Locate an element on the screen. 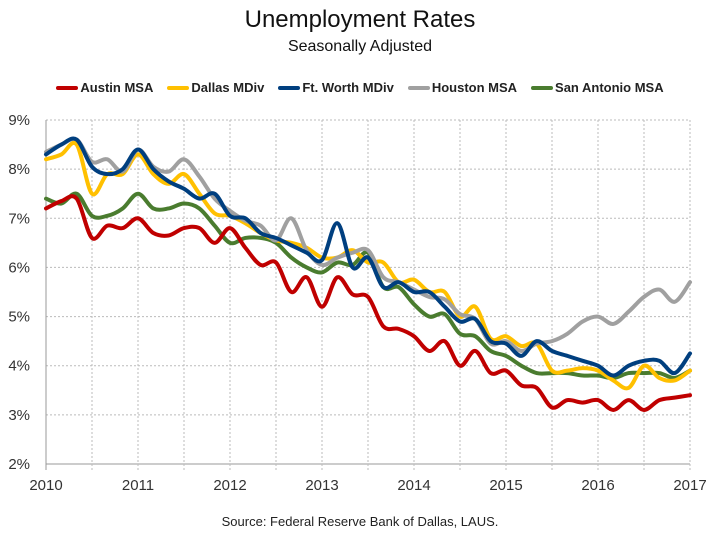  x-tick-label: 2016 is located at coordinates (597, 485).